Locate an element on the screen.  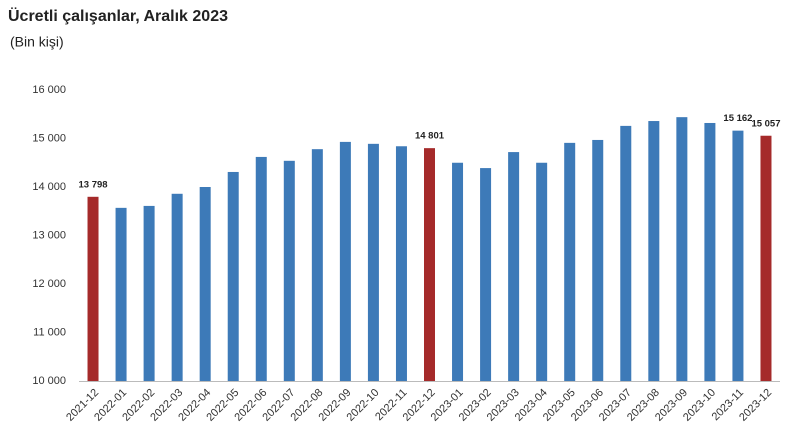
y-tick-label: 16 000 is located at coordinates (49, 90).